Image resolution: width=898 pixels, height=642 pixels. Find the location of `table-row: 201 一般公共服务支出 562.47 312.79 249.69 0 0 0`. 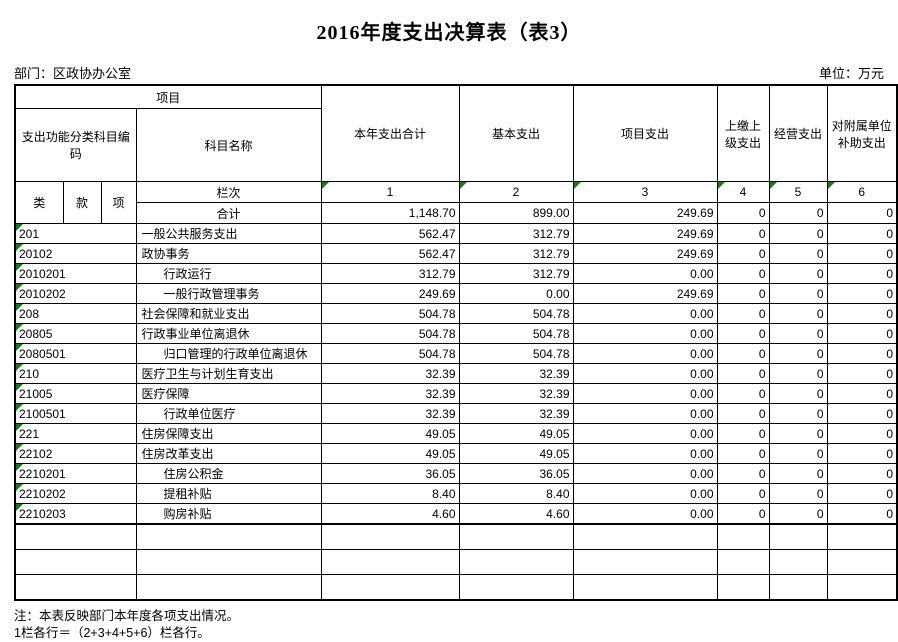

table-row: 201 一般公共服务支出 562.47 312.79 249.69 0 0 0 is located at coordinates (456, 233).